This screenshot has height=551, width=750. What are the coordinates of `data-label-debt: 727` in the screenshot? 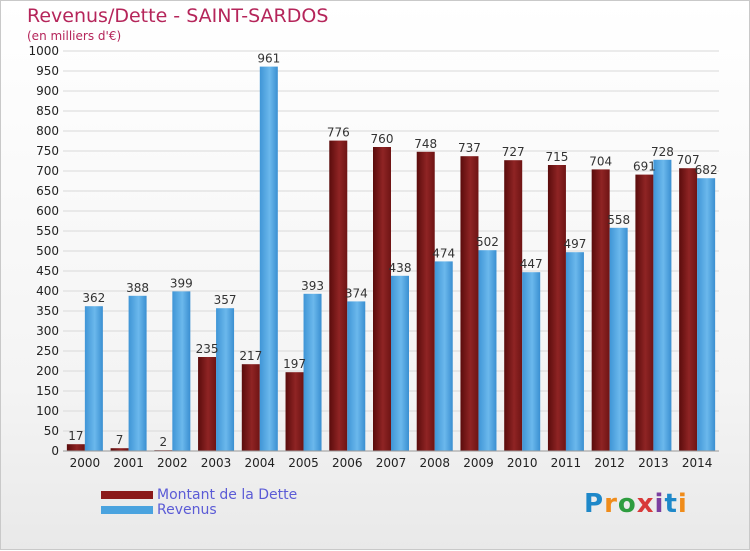 It's located at (513, 152).